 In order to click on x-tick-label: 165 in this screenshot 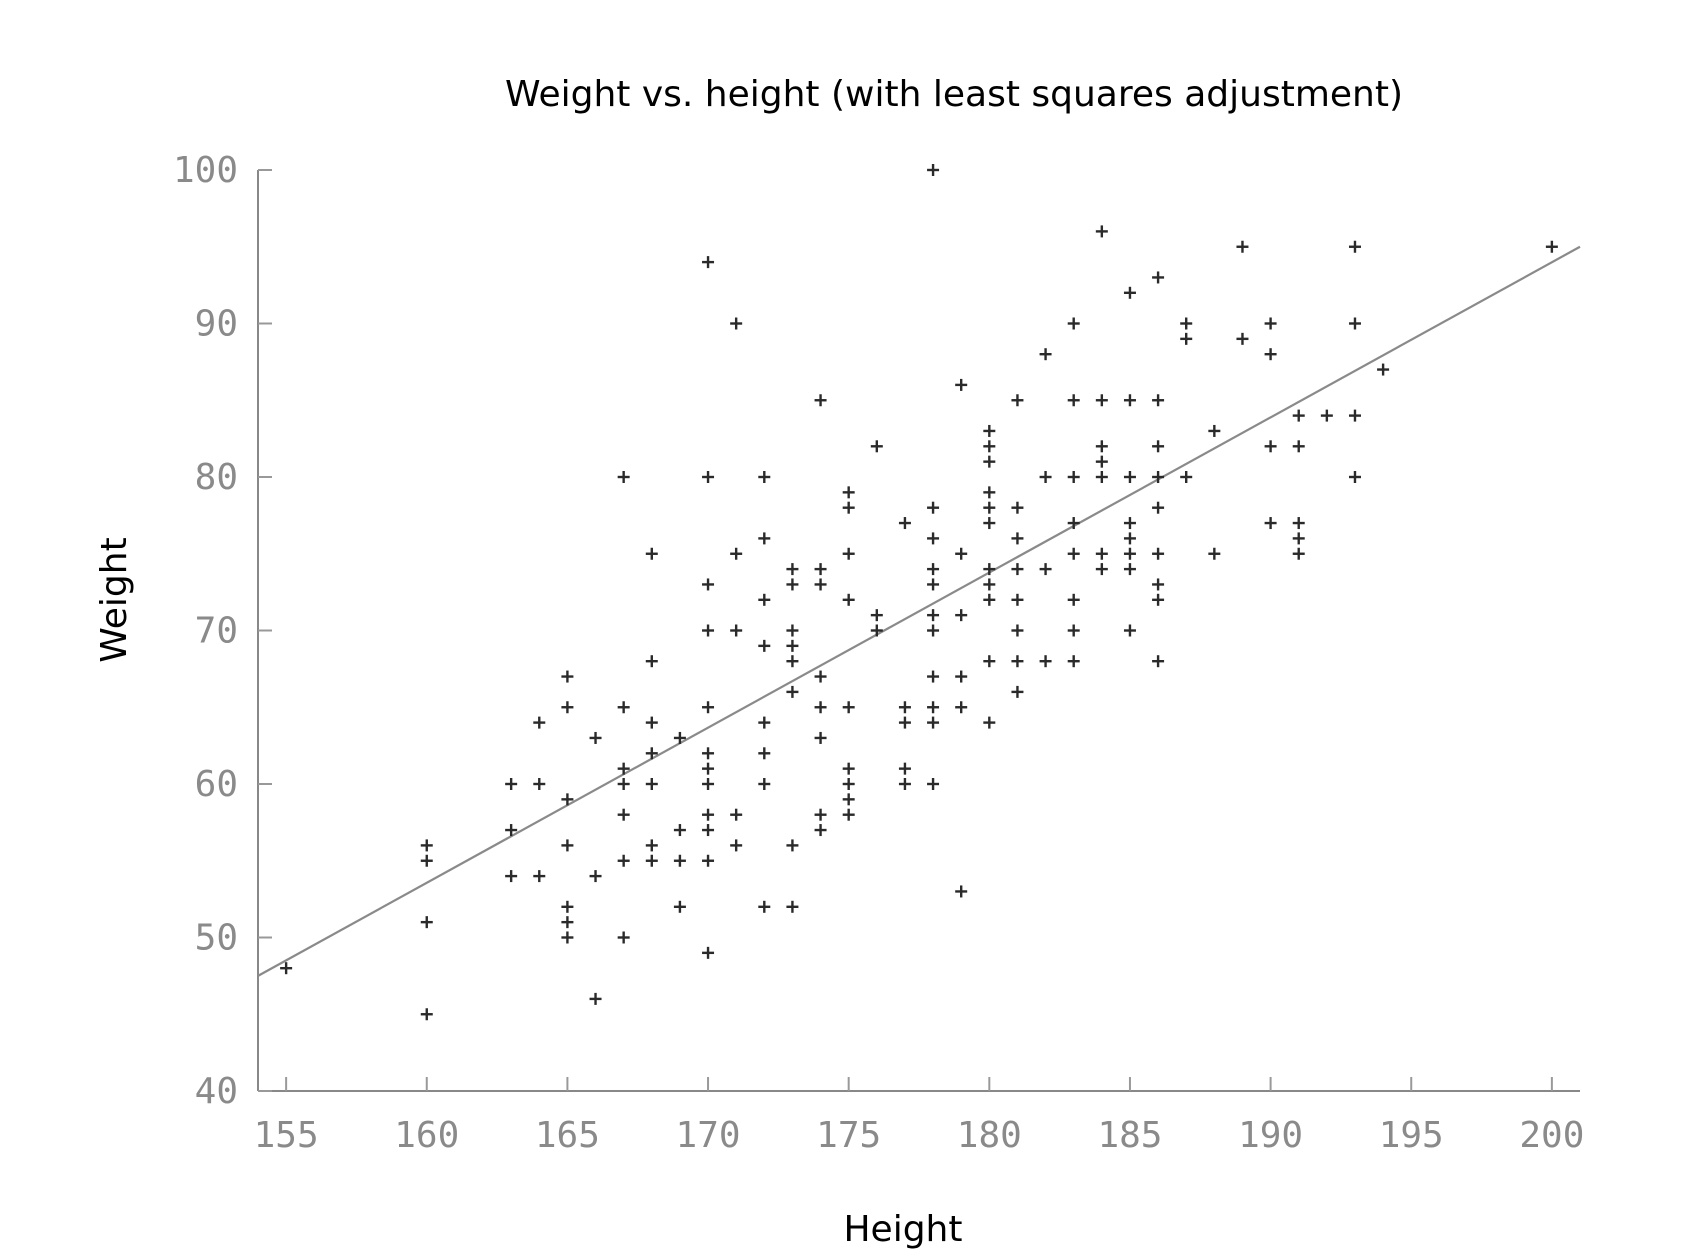, I will do `click(567, 1135)`.